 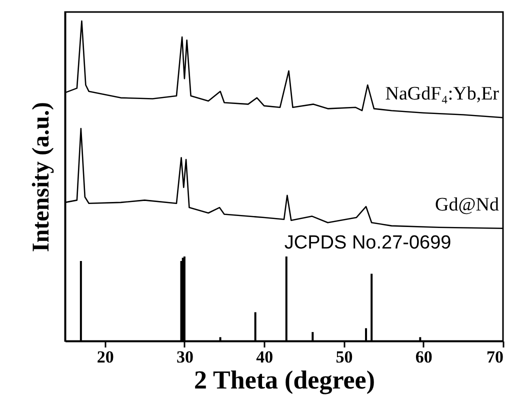 What do you see at coordinates (284, 380) in the screenshot?
I see `x-axis-title: 2 Theta (degree)` at bounding box center [284, 380].